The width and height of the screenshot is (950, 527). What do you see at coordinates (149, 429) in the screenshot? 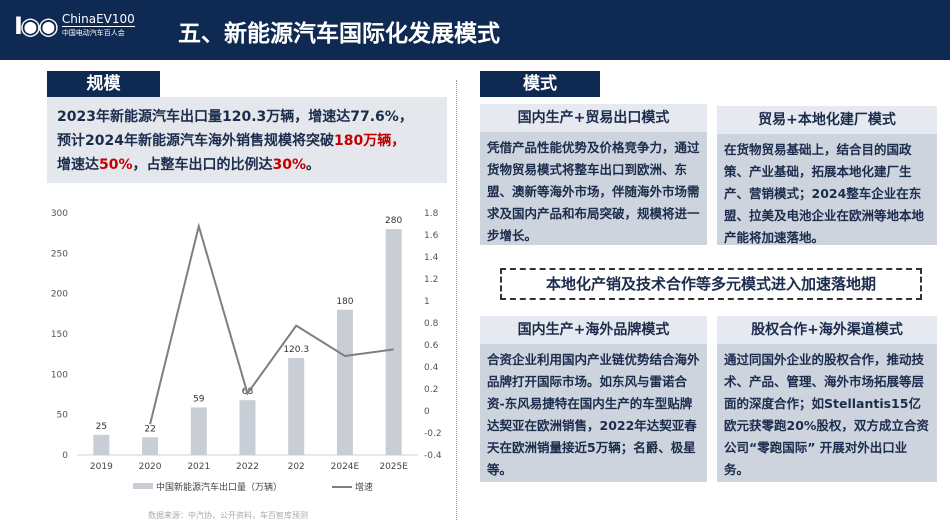
I see `bar-label: 22` at bounding box center [149, 429].